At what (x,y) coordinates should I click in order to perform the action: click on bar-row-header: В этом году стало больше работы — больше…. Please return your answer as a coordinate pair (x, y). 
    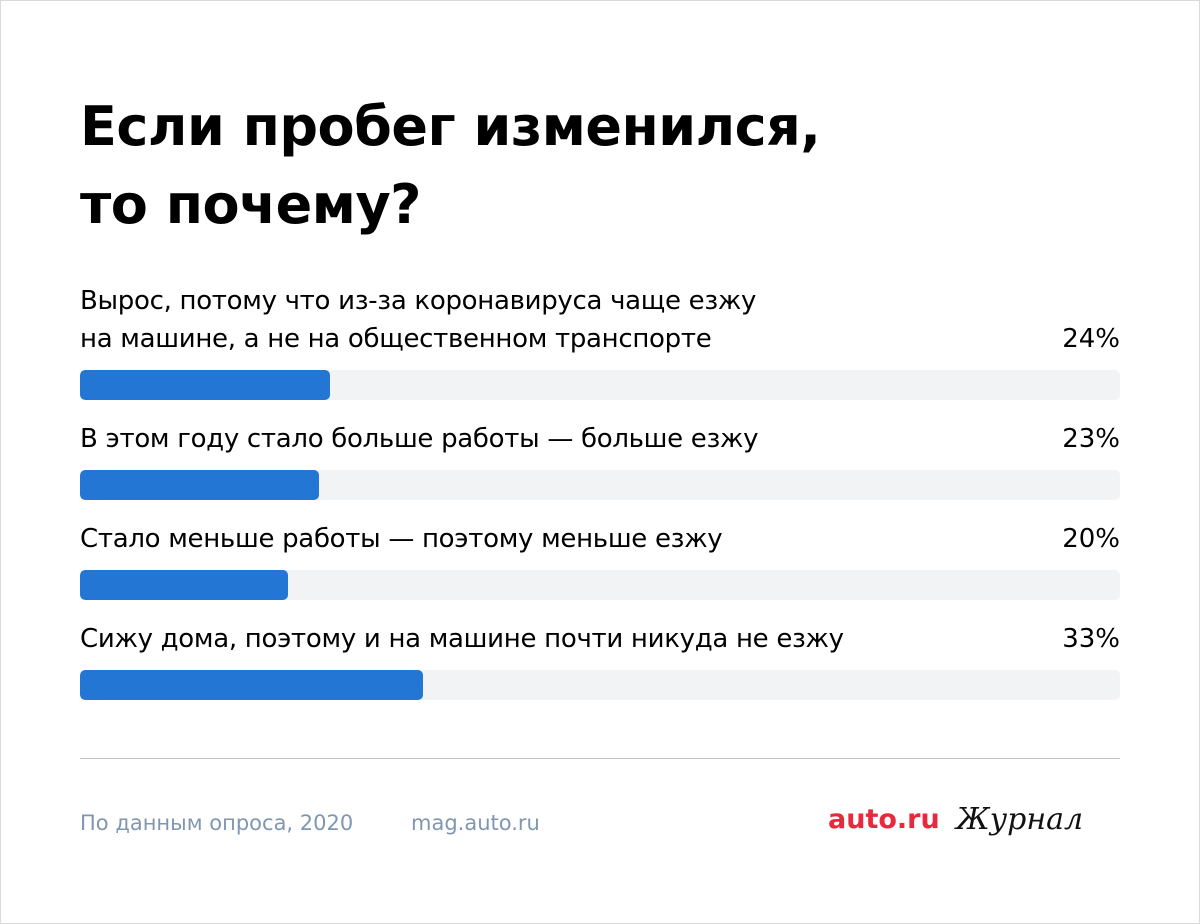
    Looking at the image, I should click on (600, 439).